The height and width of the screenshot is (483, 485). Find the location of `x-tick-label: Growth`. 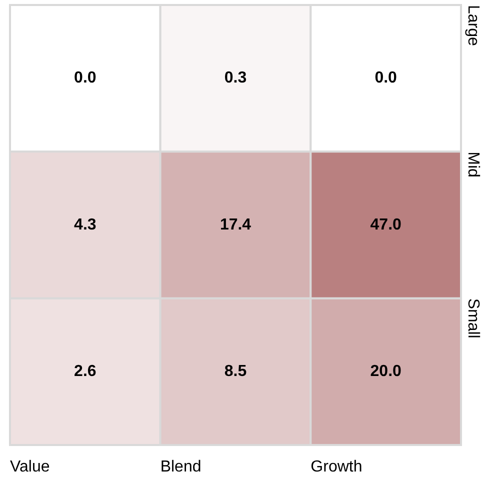

x-tick-label: Growth is located at coordinates (336, 467).